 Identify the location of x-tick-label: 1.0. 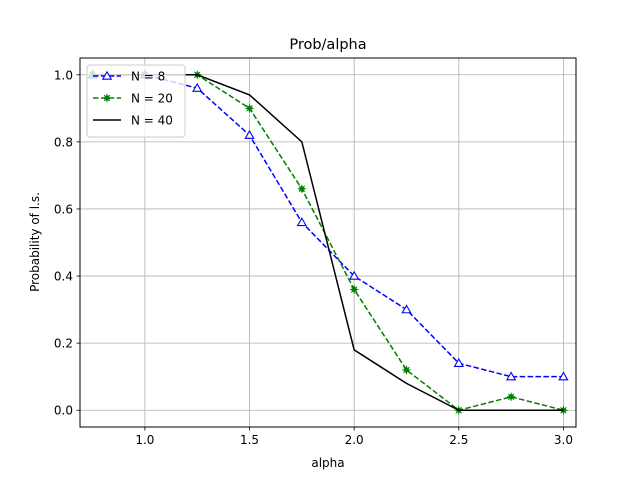
(144, 440).